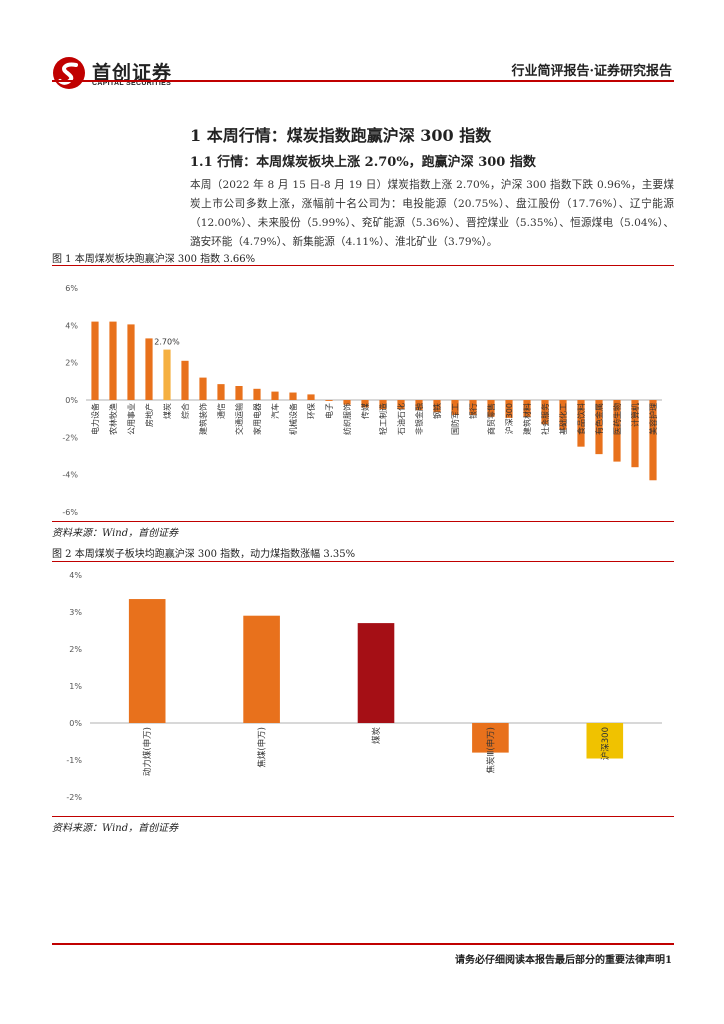 Image resolution: width=724 pixels, height=1024 pixels. What do you see at coordinates (75, 686) in the screenshot?
I see `y-tick-label: 1%` at bounding box center [75, 686].